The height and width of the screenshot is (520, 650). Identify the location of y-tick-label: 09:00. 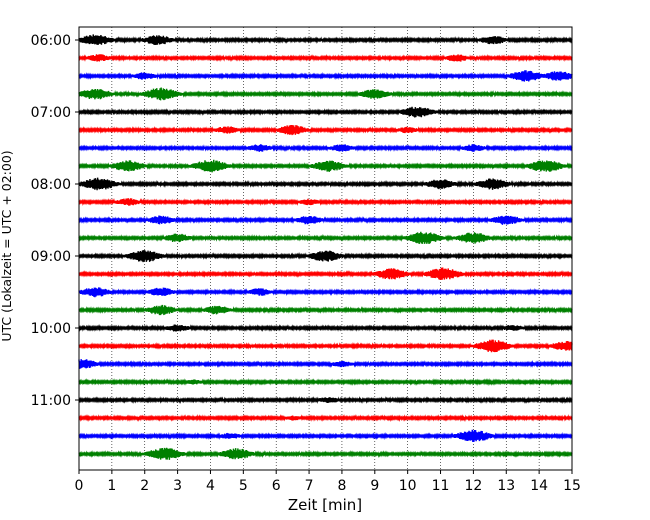
(51, 257).